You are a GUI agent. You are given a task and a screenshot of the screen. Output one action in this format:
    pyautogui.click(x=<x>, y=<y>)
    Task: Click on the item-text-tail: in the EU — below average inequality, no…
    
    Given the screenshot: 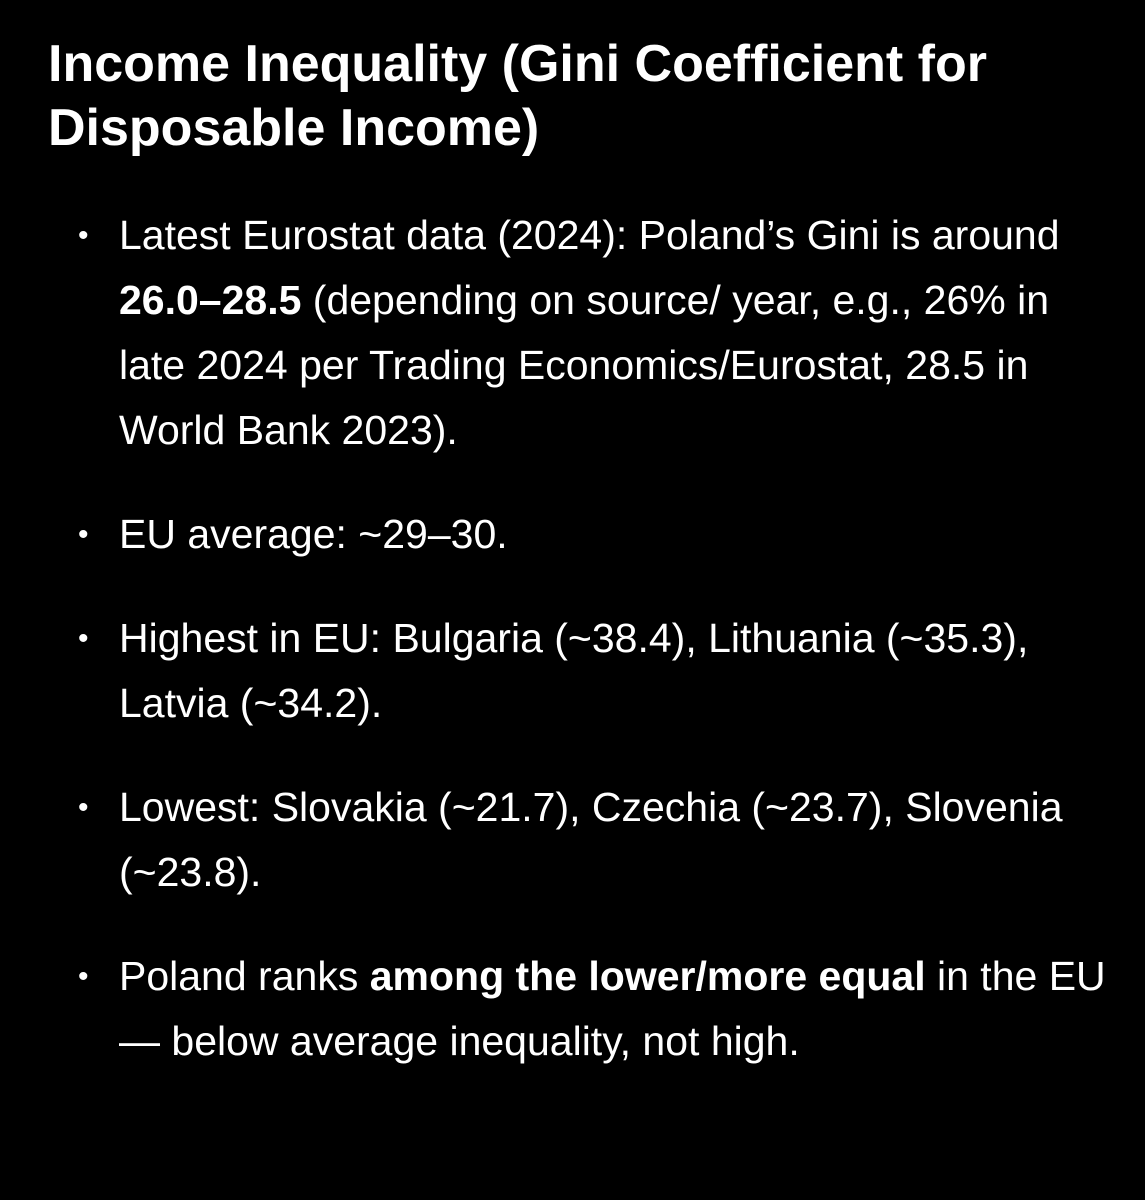 What is the action you would take?
    pyautogui.click(x=612, y=1008)
    